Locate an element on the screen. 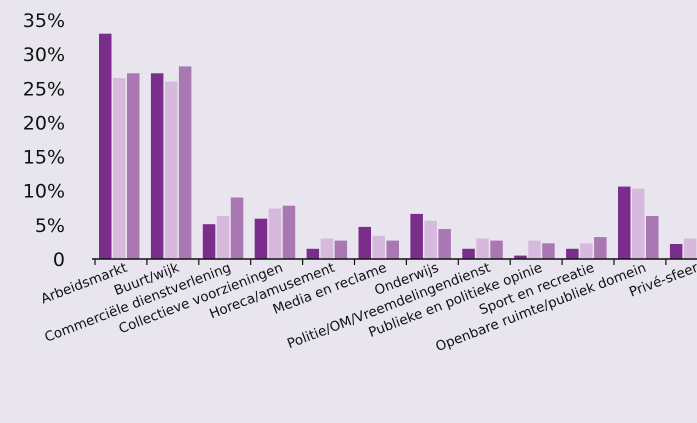  y-tick-label: 15% is located at coordinates (44, 158).